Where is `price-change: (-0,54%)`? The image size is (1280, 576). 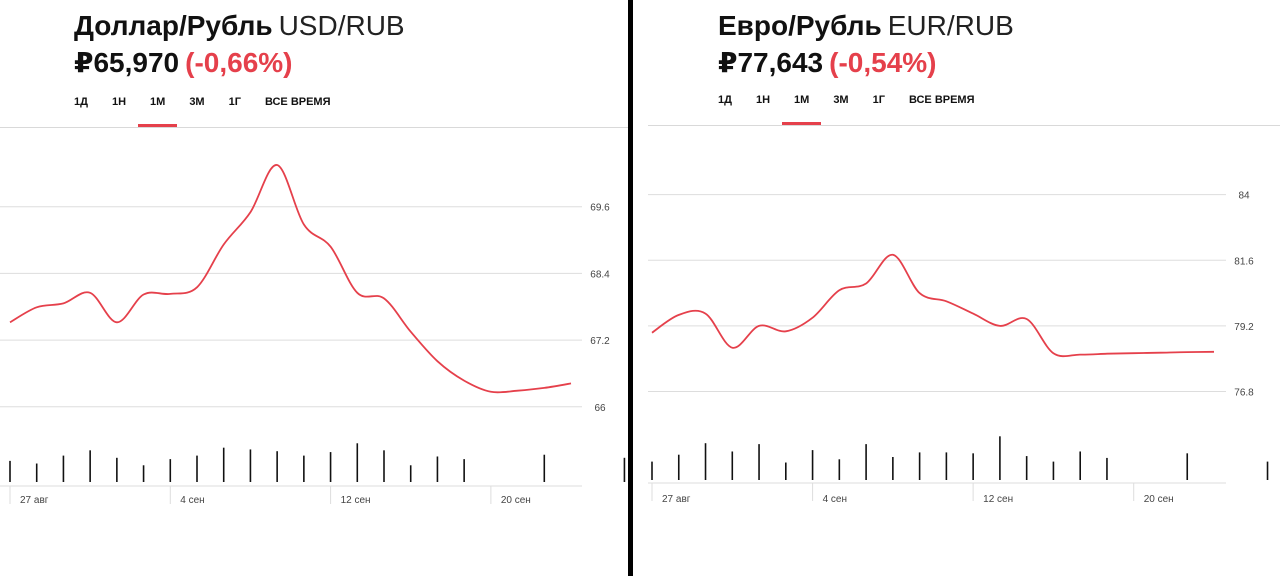 price-change: (-0,54%) is located at coordinates (883, 62).